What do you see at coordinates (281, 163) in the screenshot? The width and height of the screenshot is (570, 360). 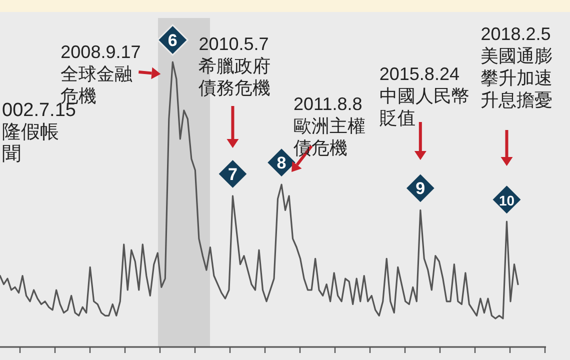 I see `annotation: 8` at bounding box center [281, 163].